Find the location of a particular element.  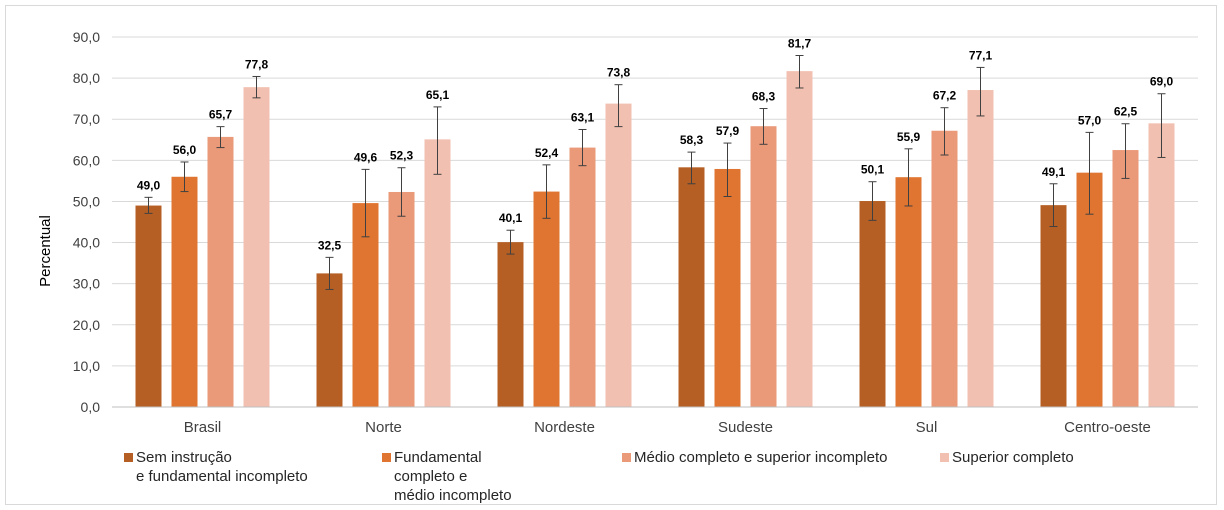

data-label: 57,9 is located at coordinates (728, 131).